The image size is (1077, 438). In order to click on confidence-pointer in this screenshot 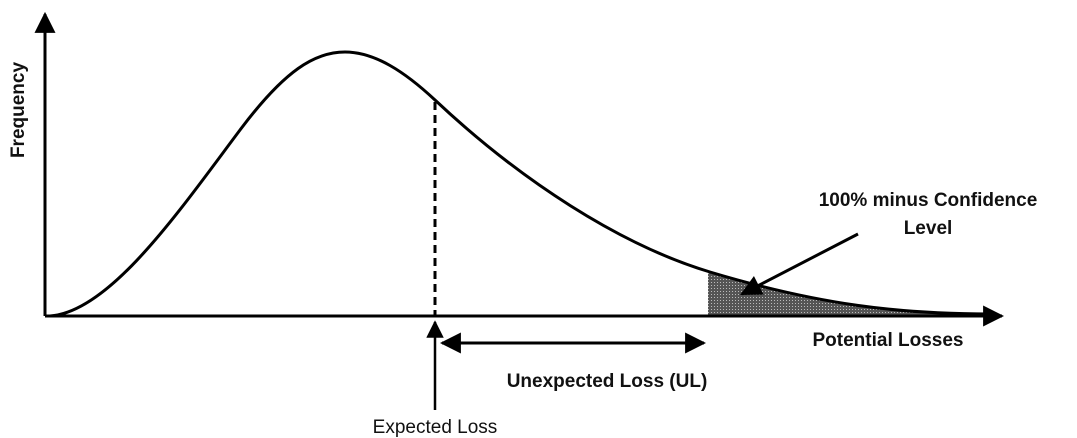, I will do `click(799, 264)`.